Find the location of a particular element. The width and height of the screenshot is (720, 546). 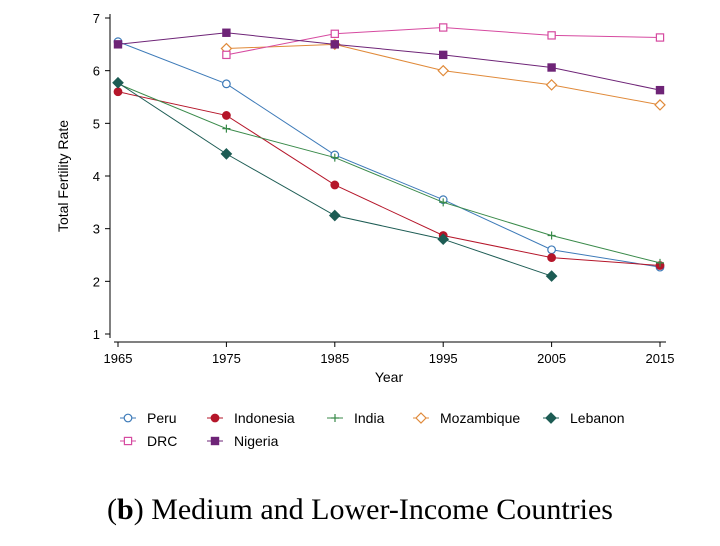

data-point-drc-1975 is located at coordinates (226, 55).